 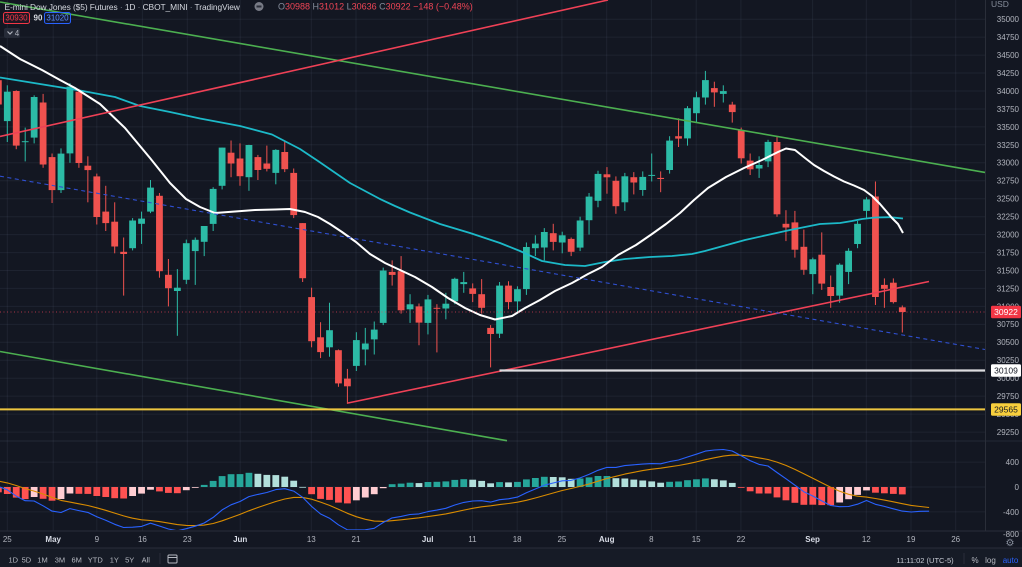 I want to click on svg-text: 33250, so click(x=1008, y=145).